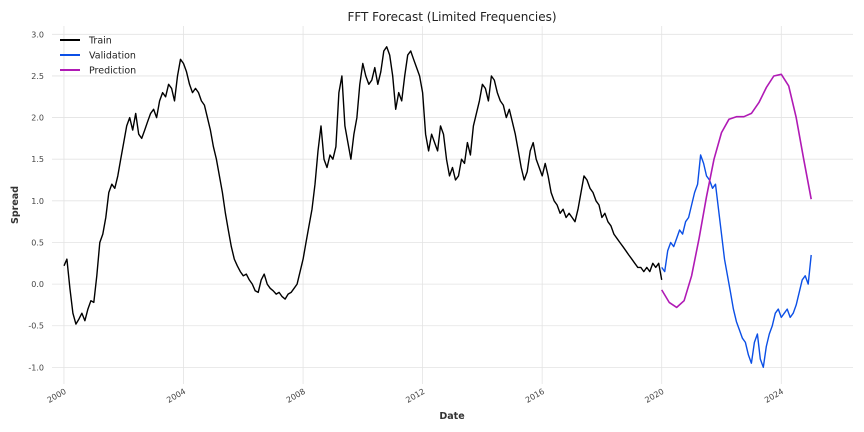 The width and height of the screenshot is (864, 432). What do you see at coordinates (100, 41) in the screenshot?
I see `legend-label-train: Train` at bounding box center [100, 41].